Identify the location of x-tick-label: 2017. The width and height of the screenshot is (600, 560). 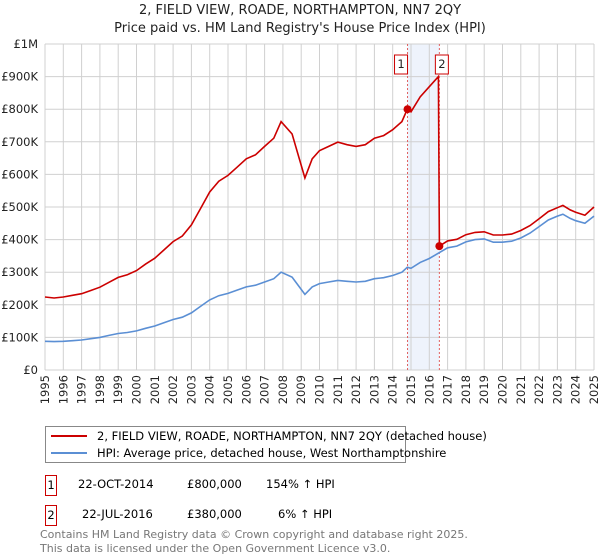
(448, 389).